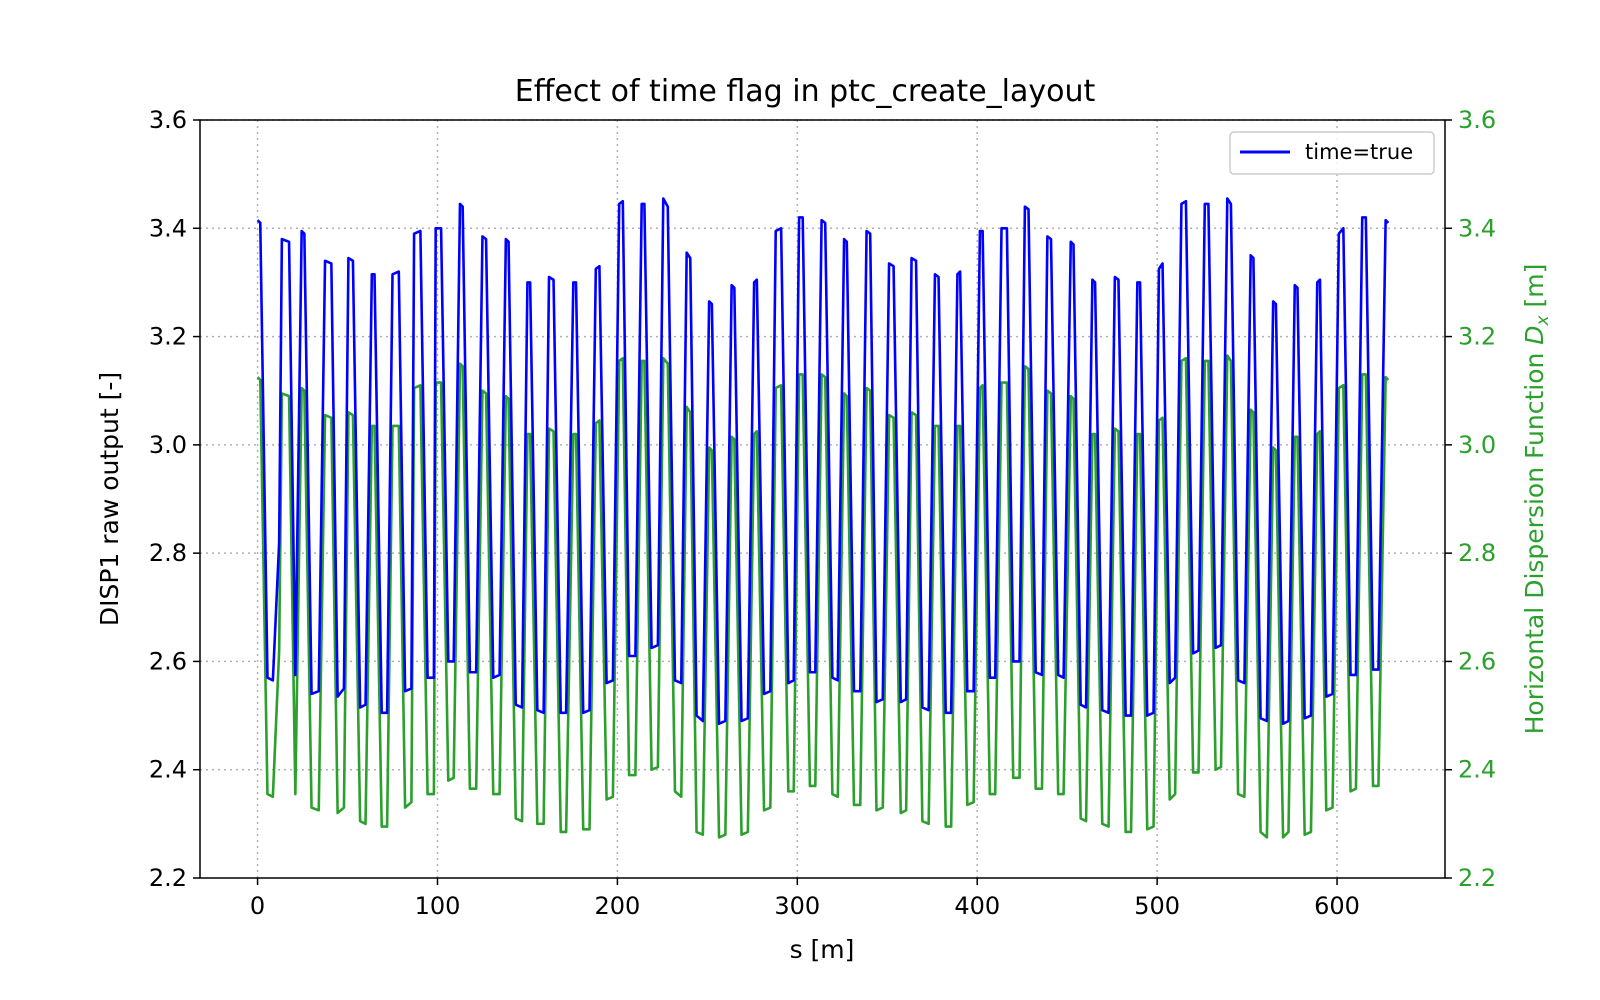 This screenshot has height=1000, width=1600. I want to click on y-left-tick-label: 3.6, so click(168, 120).